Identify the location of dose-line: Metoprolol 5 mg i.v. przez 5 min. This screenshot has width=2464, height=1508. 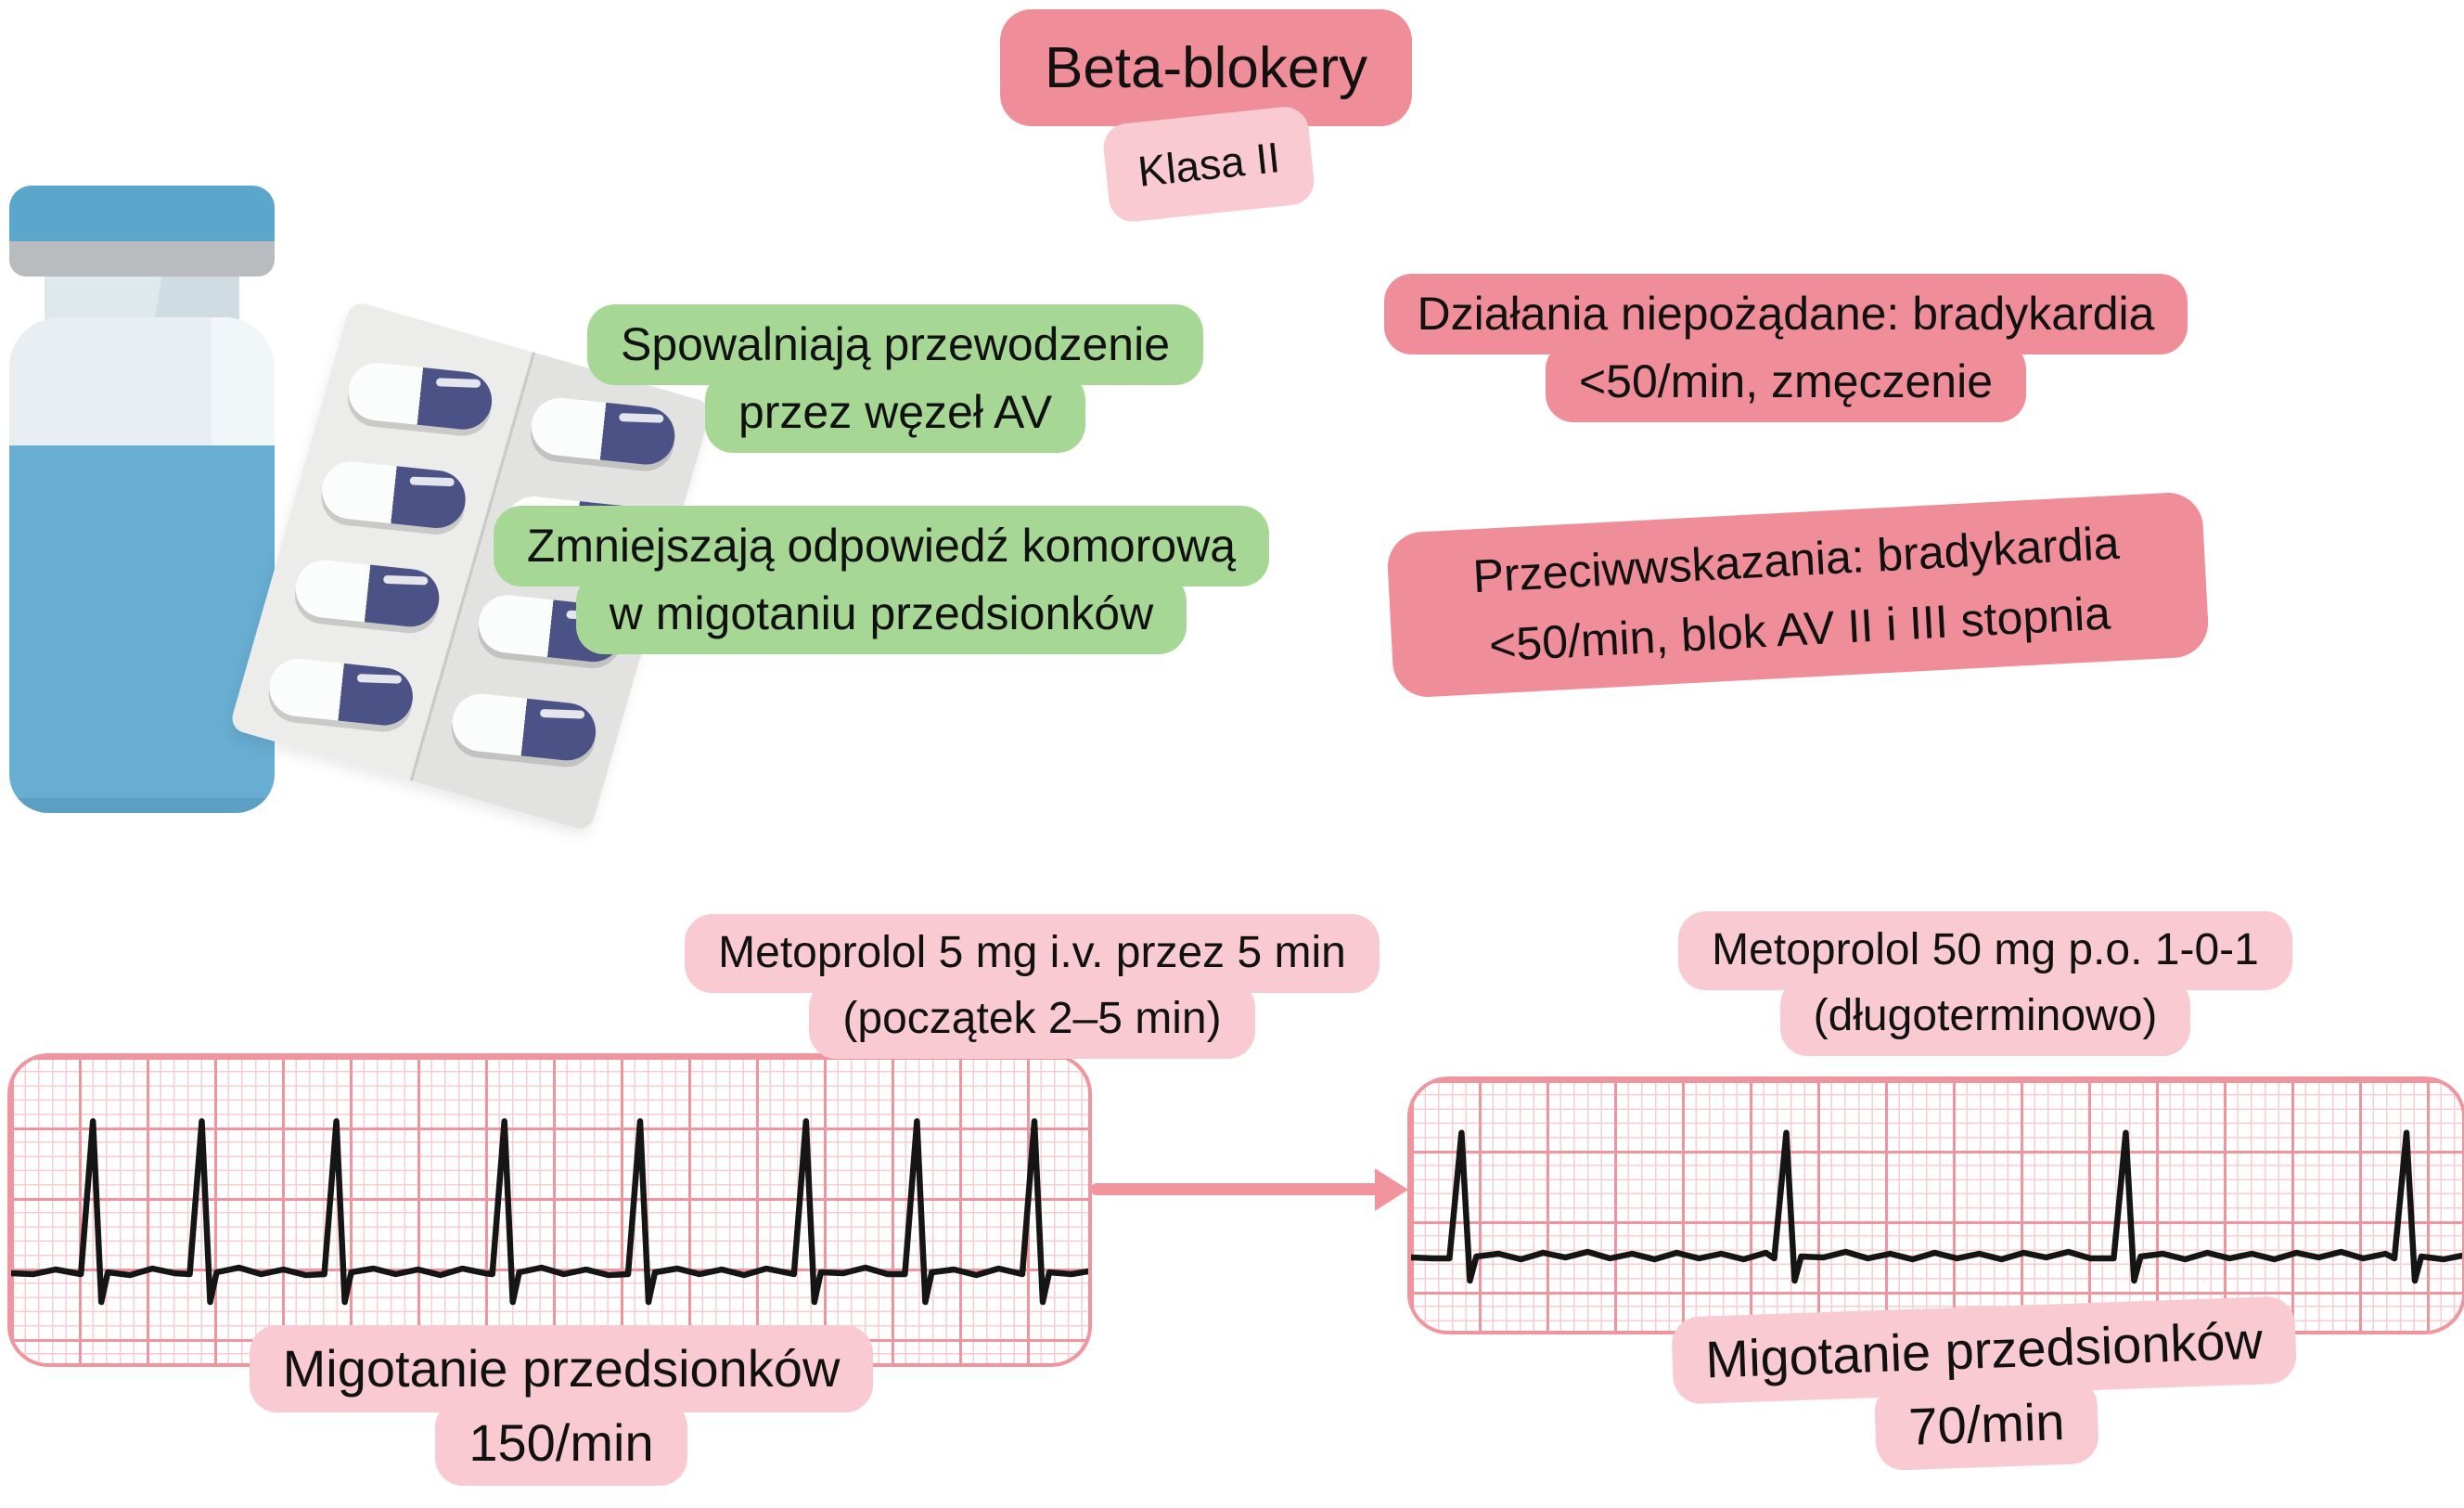
(1032, 954).